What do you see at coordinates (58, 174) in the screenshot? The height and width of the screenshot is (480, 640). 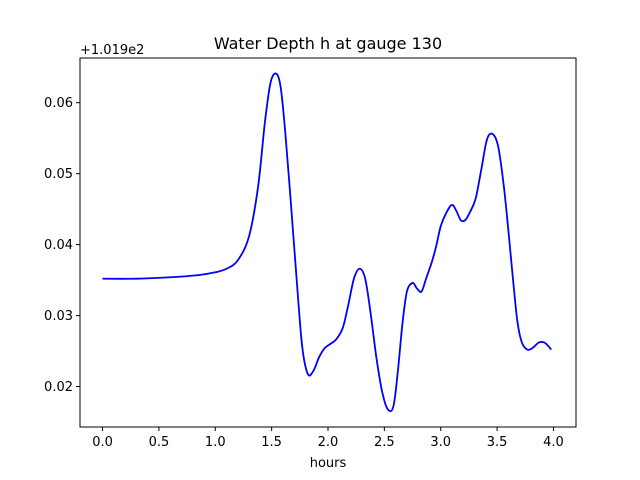 I see `y-tick-label: 0.05` at bounding box center [58, 174].